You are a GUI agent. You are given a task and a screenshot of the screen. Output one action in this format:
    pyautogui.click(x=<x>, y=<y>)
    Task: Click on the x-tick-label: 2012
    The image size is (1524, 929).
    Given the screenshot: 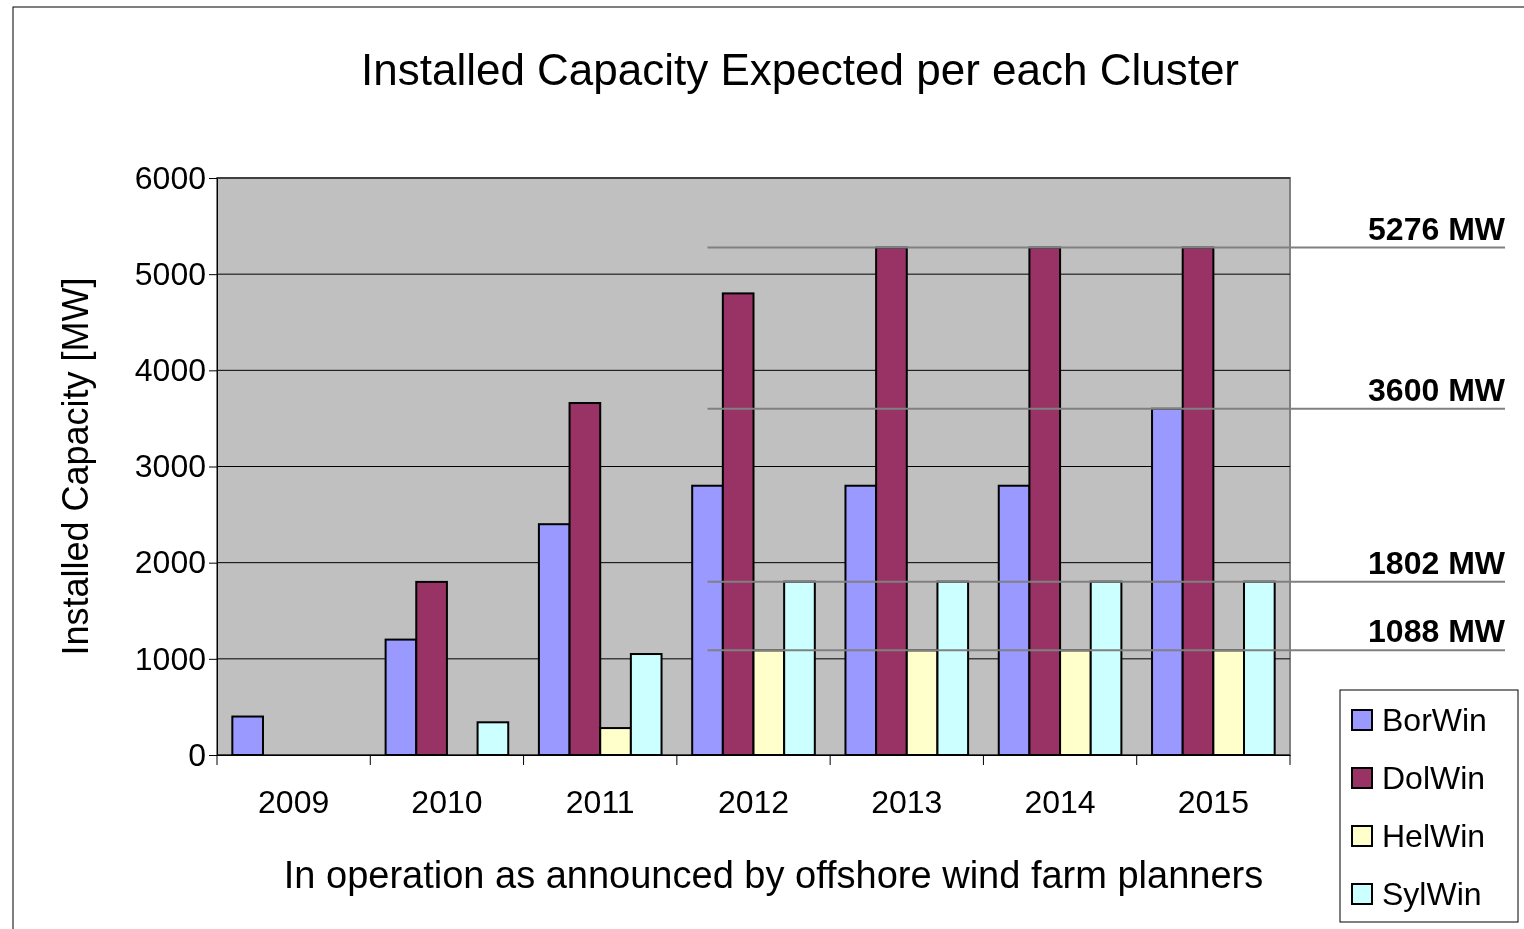 What is the action you would take?
    pyautogui.click(x=753, y=801)
    